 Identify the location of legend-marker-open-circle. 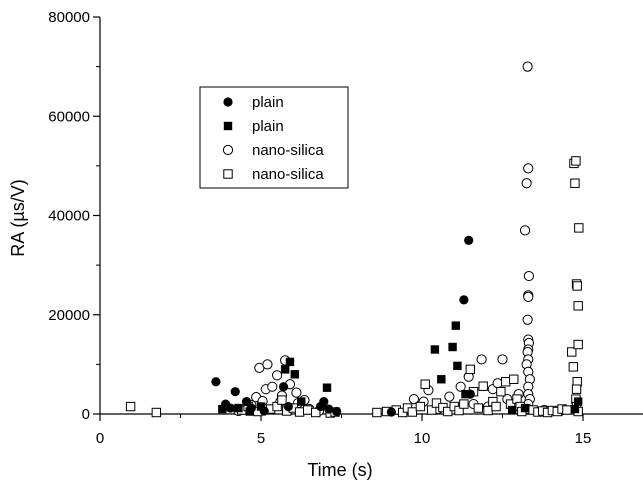
(228, 150).